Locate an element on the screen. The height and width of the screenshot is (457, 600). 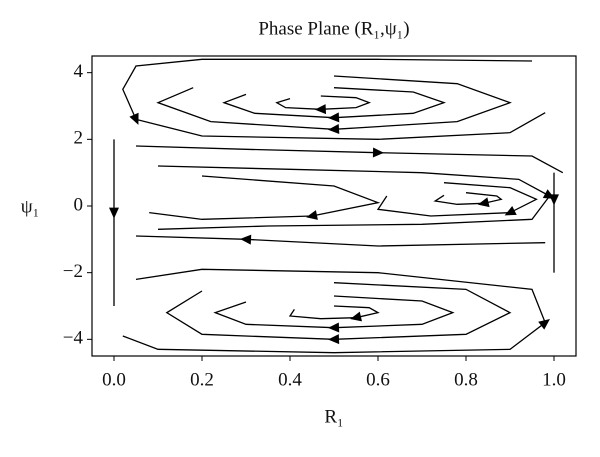
y-axis-label: ψ₁ is located at coordinates (30, 206).